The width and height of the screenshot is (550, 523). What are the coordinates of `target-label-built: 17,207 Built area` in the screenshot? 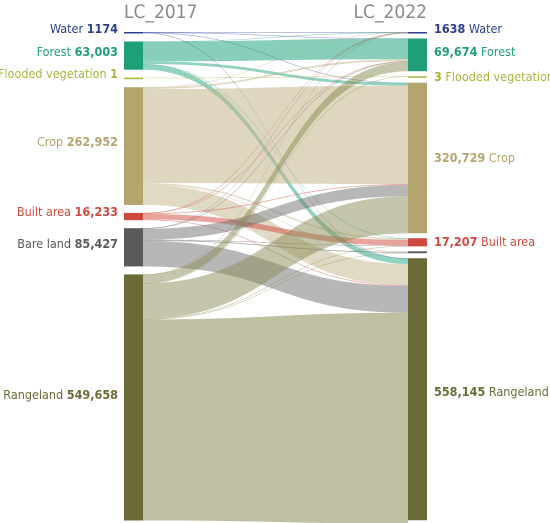 It's located at (484, 241).